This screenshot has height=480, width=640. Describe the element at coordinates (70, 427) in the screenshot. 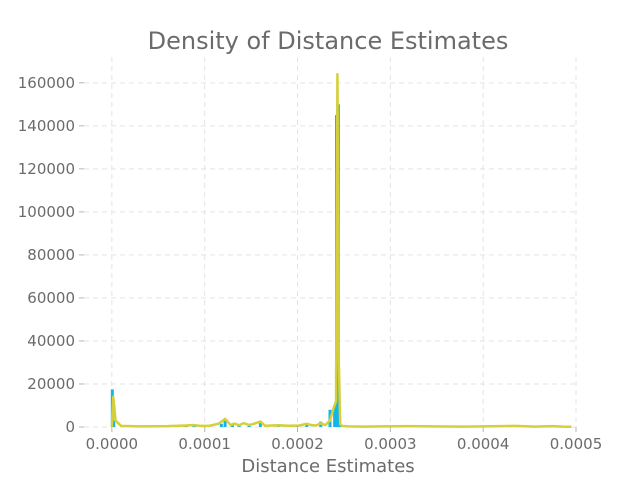

I see `y-tick-label: 0` at that location.